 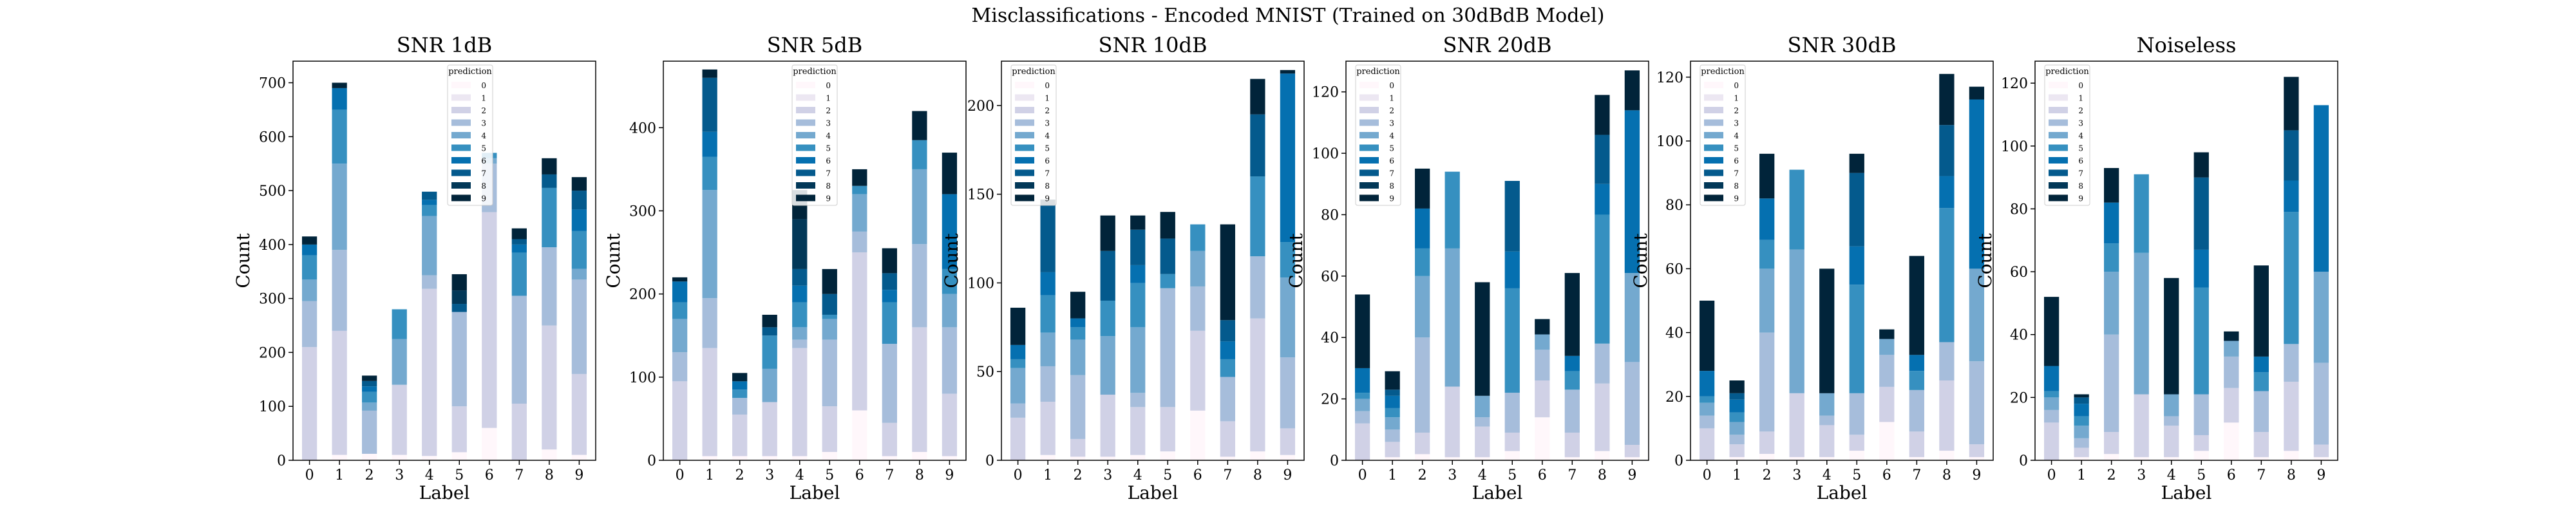 I want to click on panel-title: SNR 1dB, so click(x=445, y=45).